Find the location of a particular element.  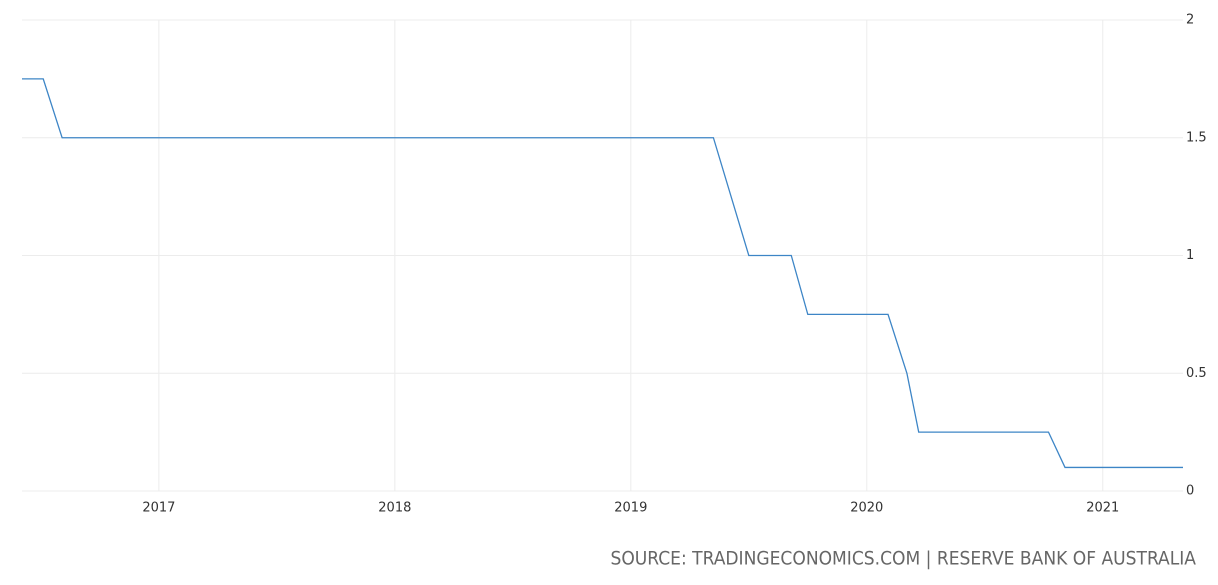

y-tick-label: 0 is located at coordinates (1190, 491).